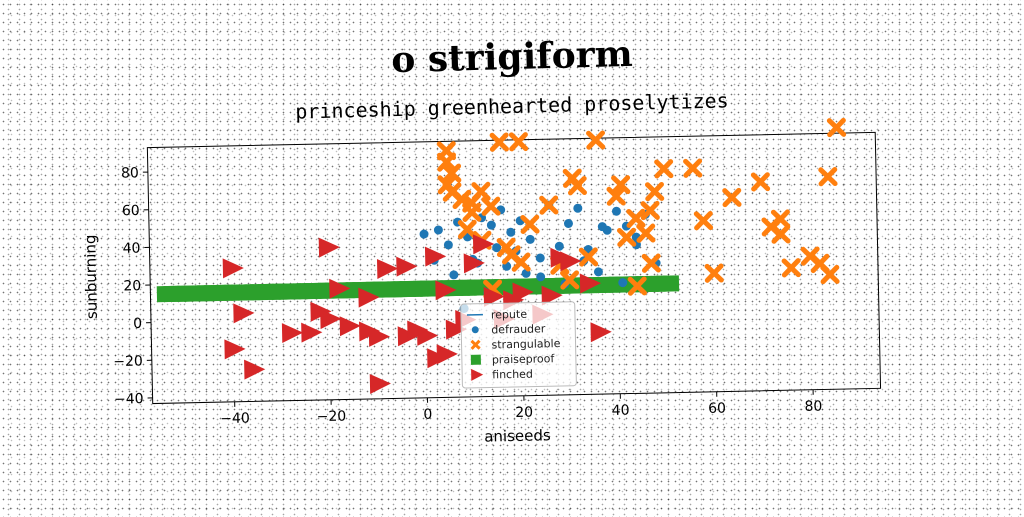 This screenshot has width=1024, height=517. I want to click on x-axis-label: aniseeds, so click(517, 435).